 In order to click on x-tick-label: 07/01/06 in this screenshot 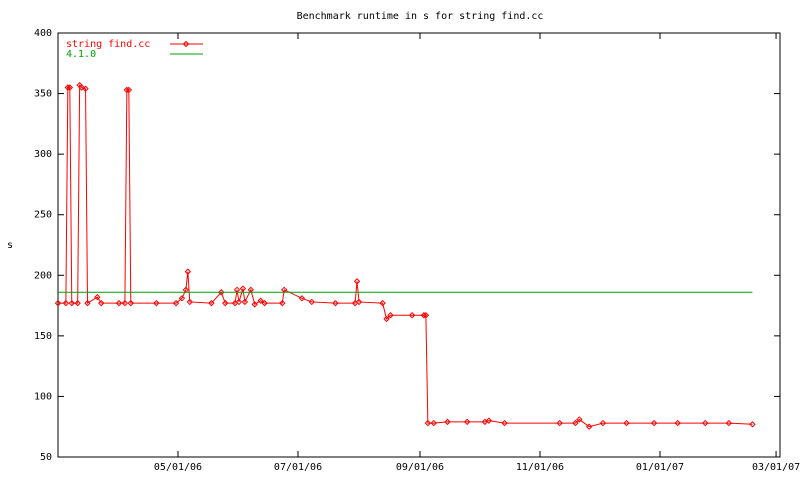, I will do `click(298, 467)`.